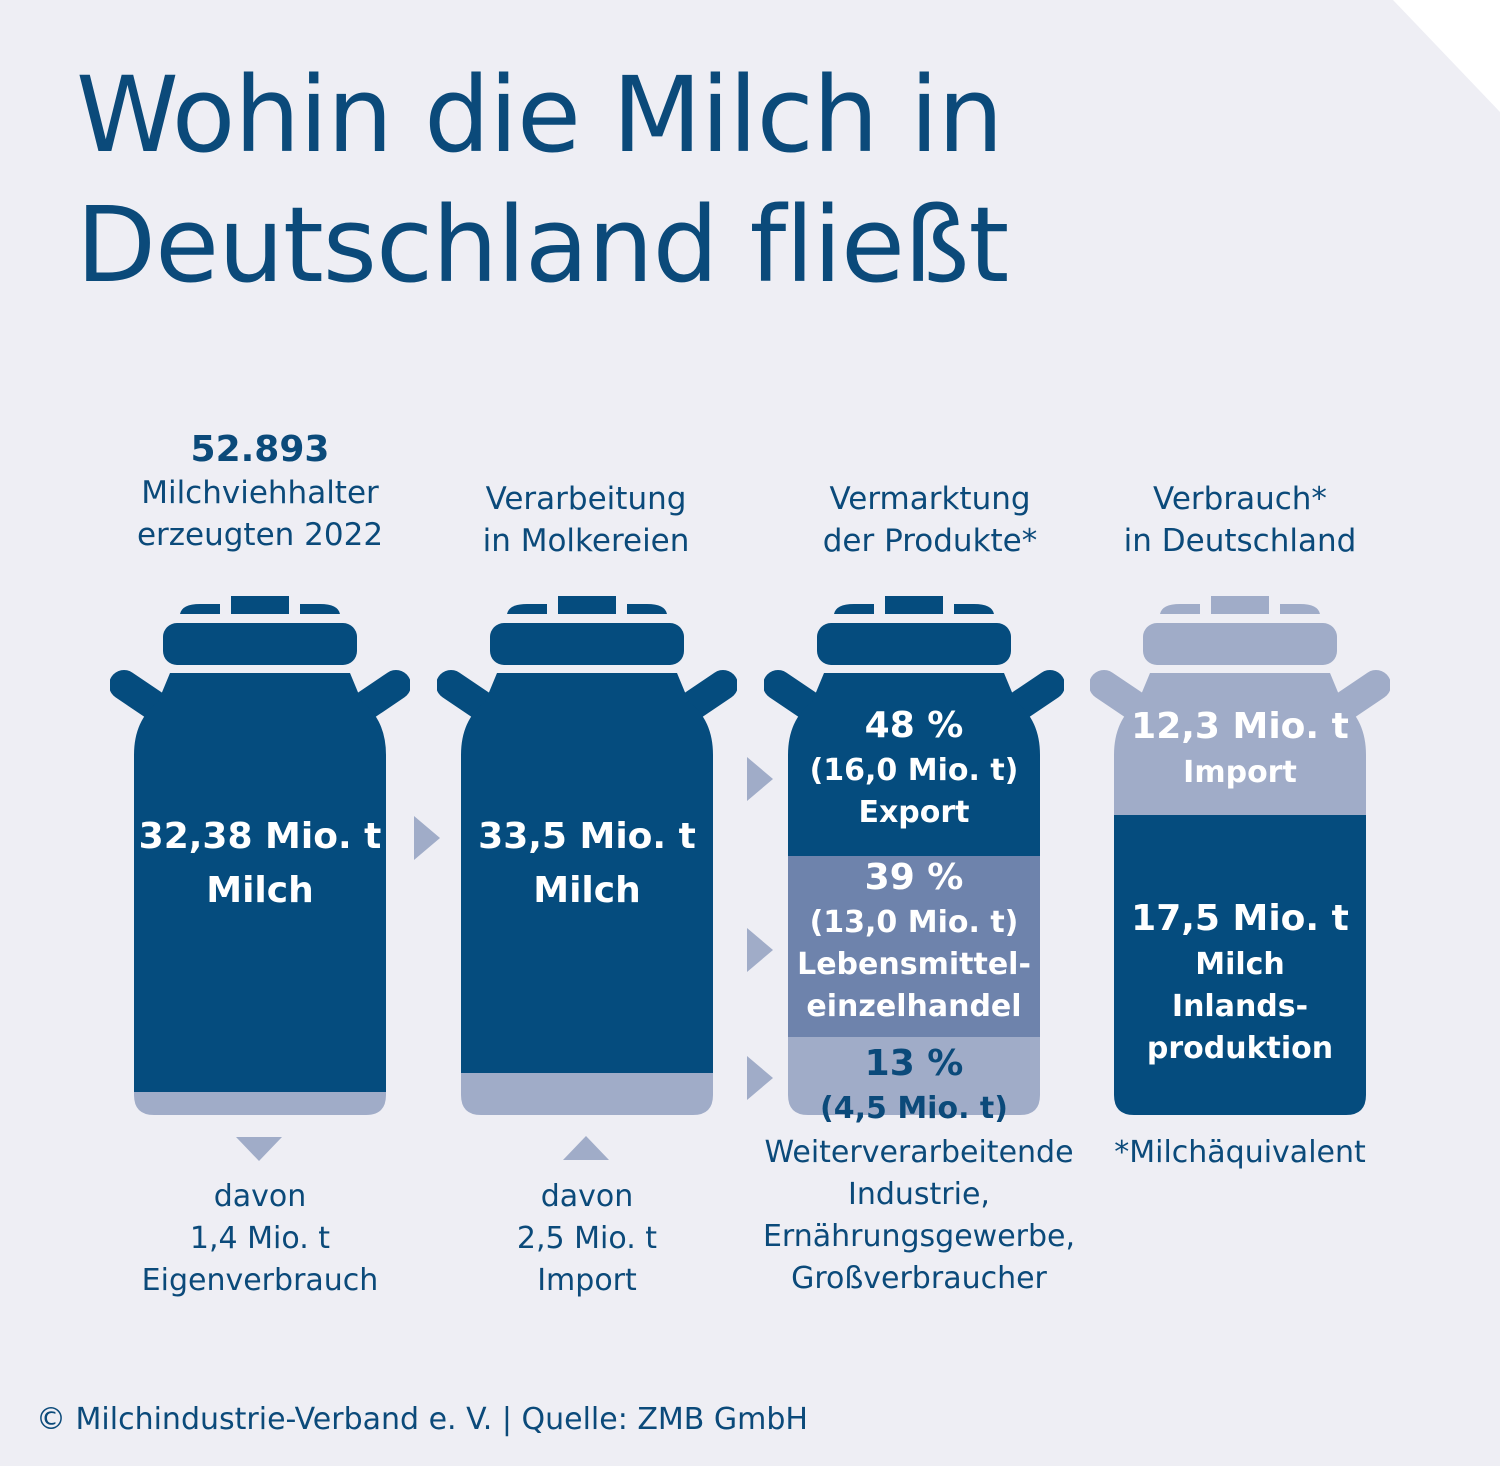  I want to click on import-label: Import, so click(1240, 772).